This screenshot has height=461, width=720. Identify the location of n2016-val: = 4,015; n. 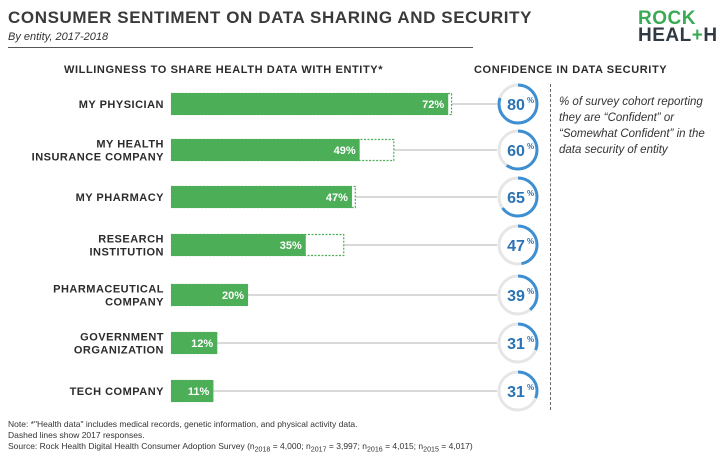
(403, 446).